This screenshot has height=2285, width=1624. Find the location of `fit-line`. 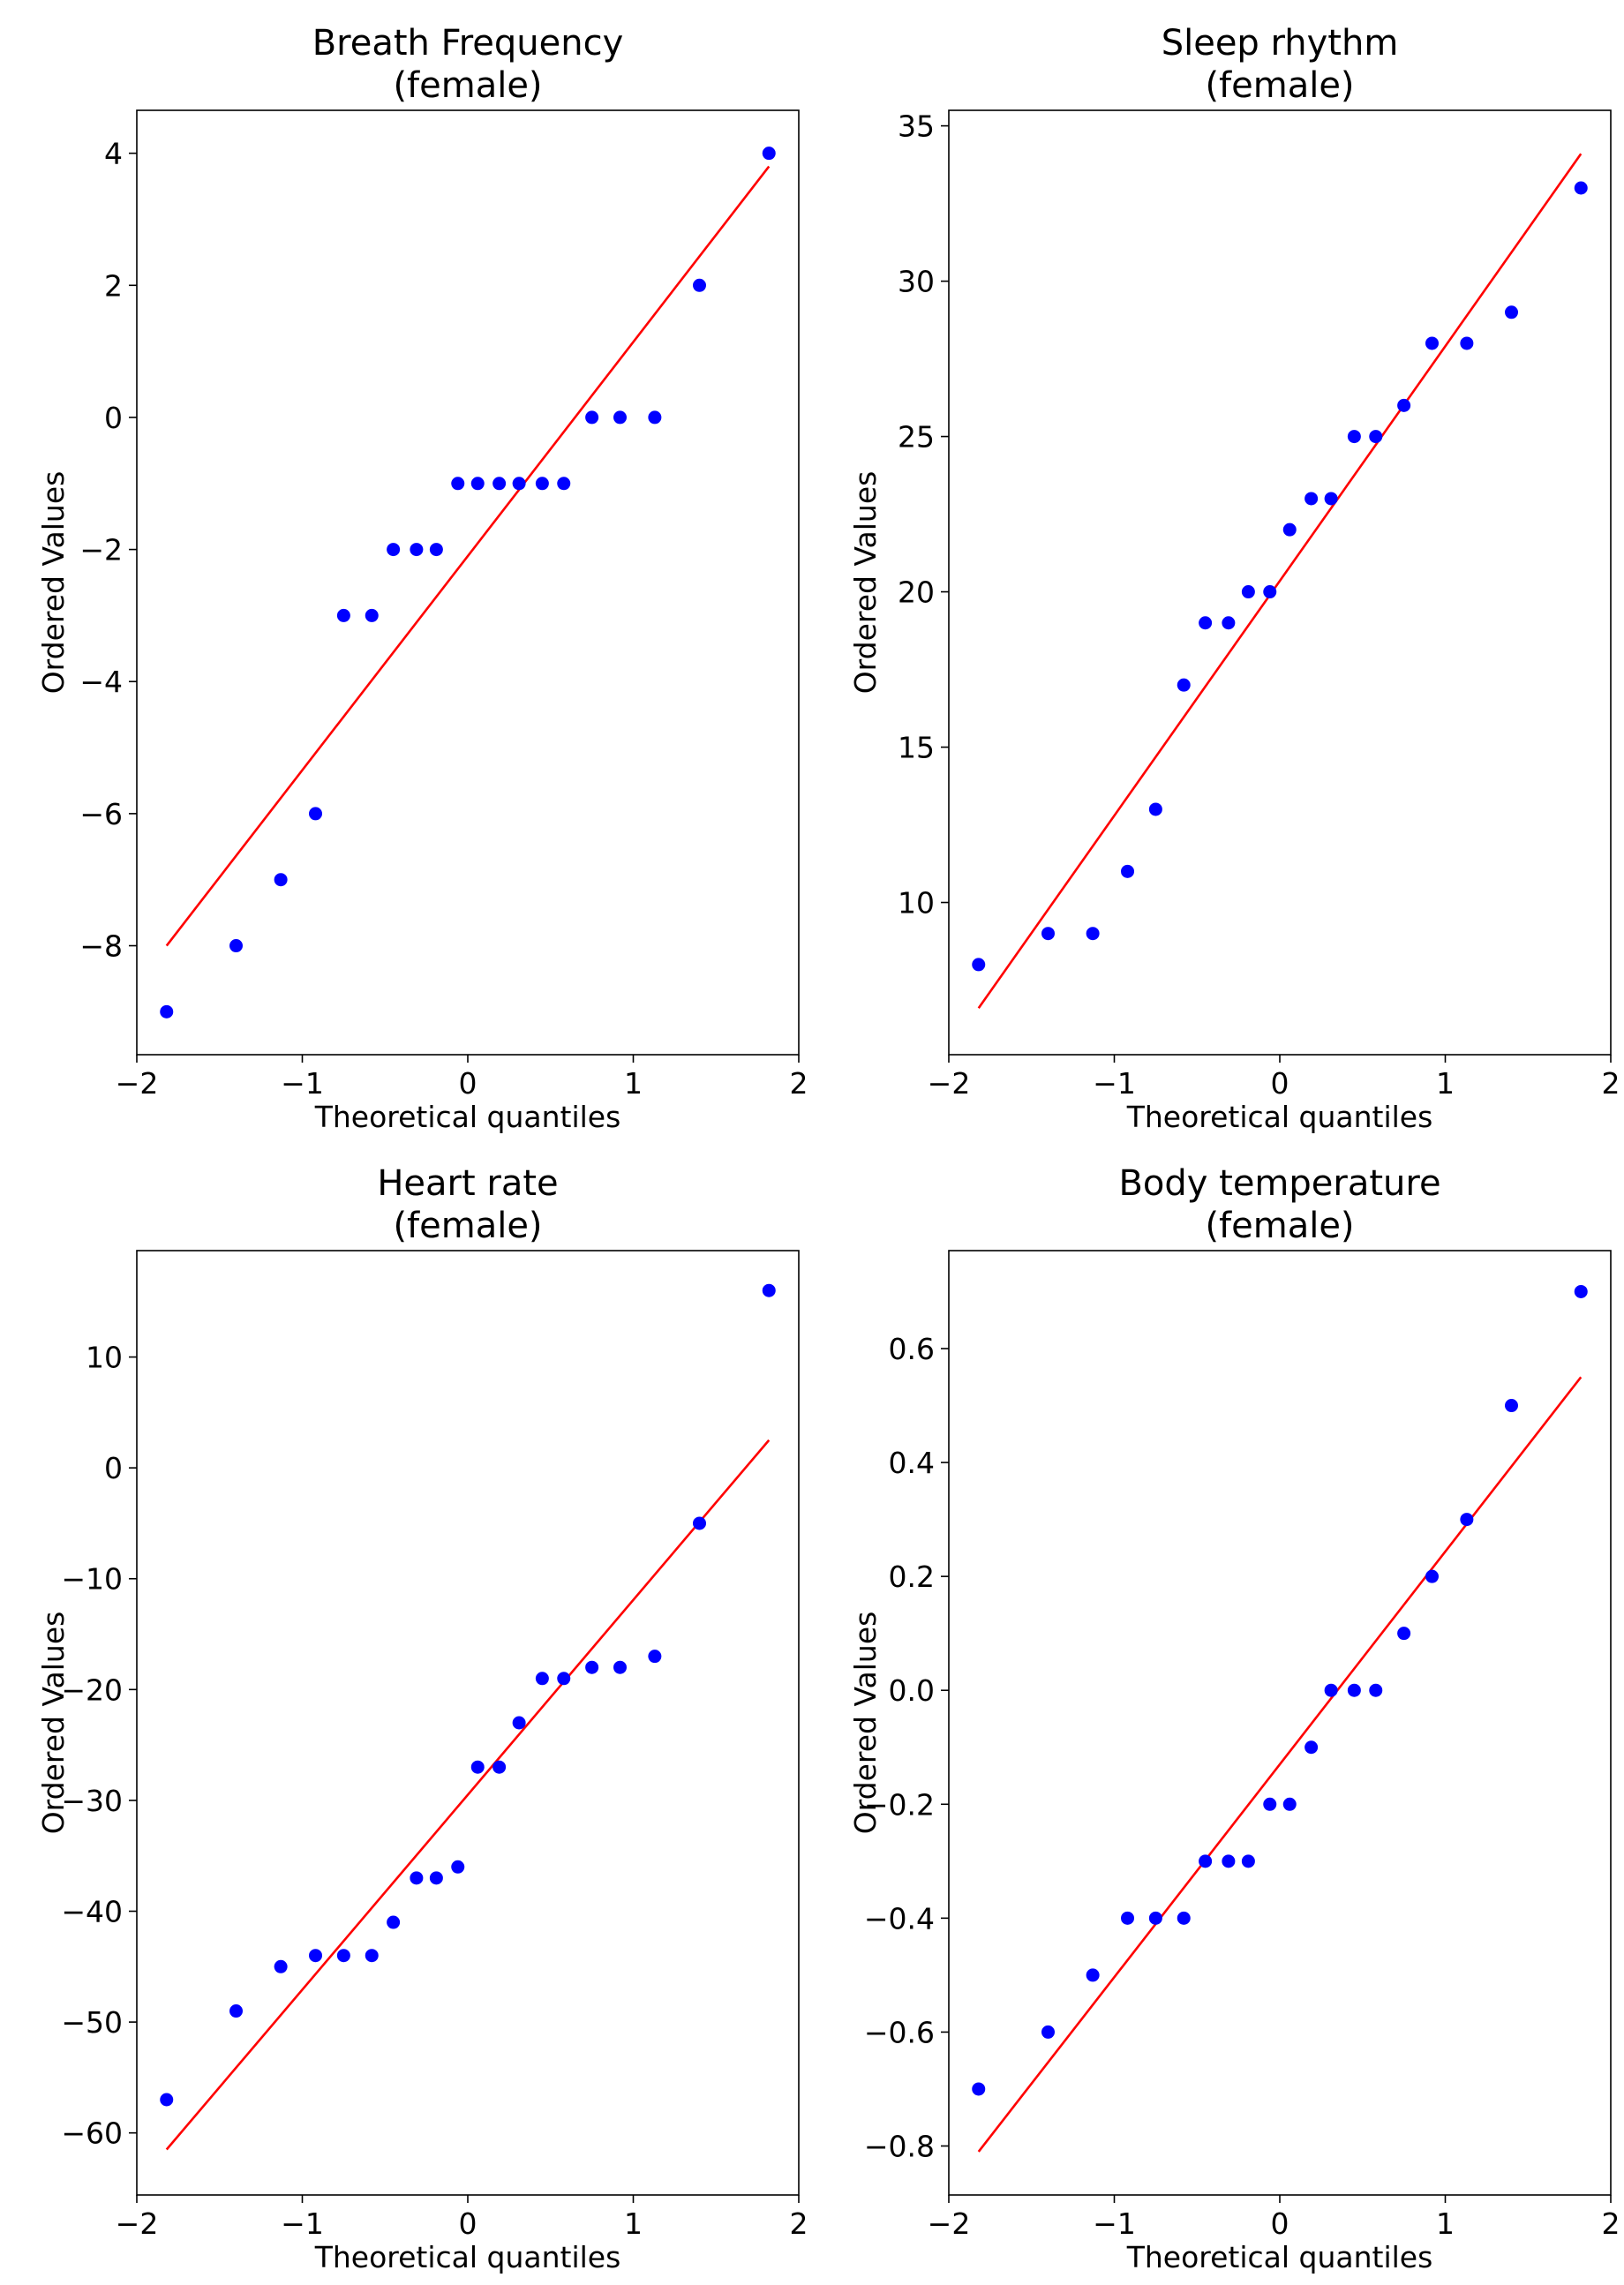

fit-line is located at coordinates (468, 556).